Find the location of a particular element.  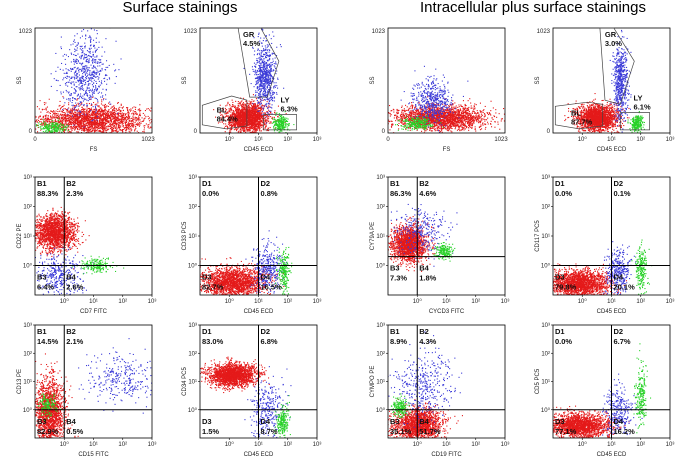

intracellular-stainings-title: Intracellular plus surface stainings is located at coordinates (533, 8).